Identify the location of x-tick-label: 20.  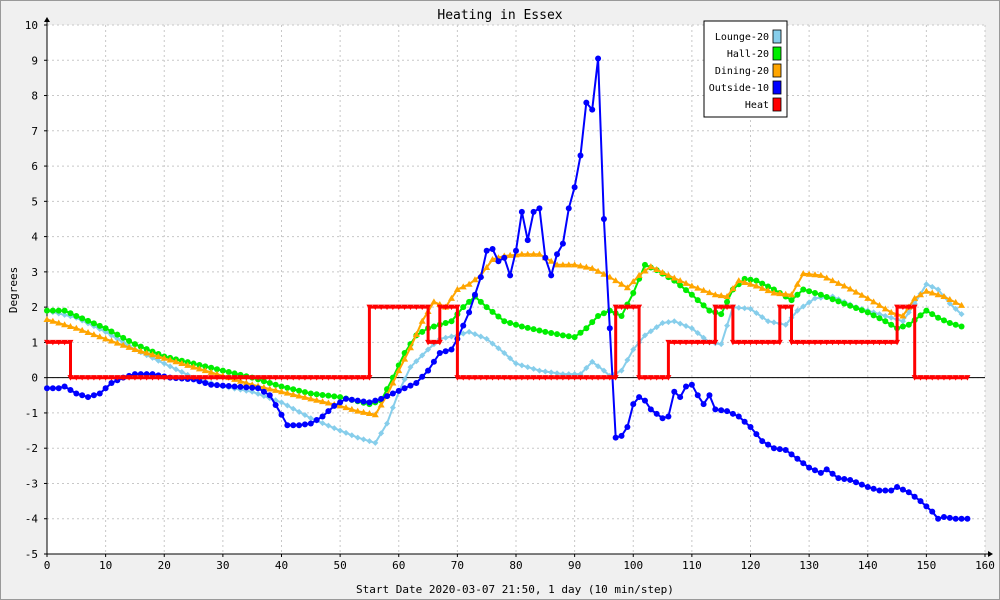
(164, 565).